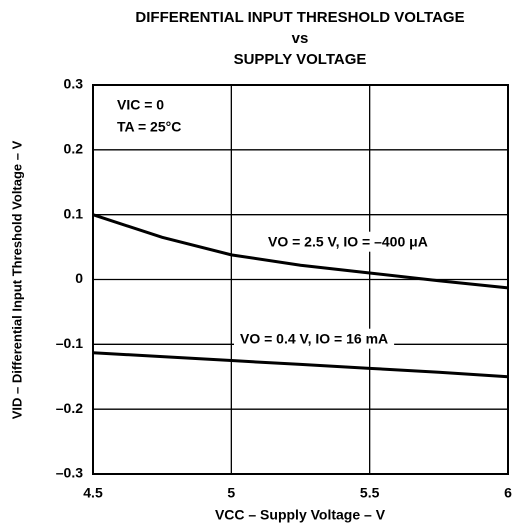 The image size is (527, 528). I want to click on y-tick-label: 0.1, so click(74, 213).